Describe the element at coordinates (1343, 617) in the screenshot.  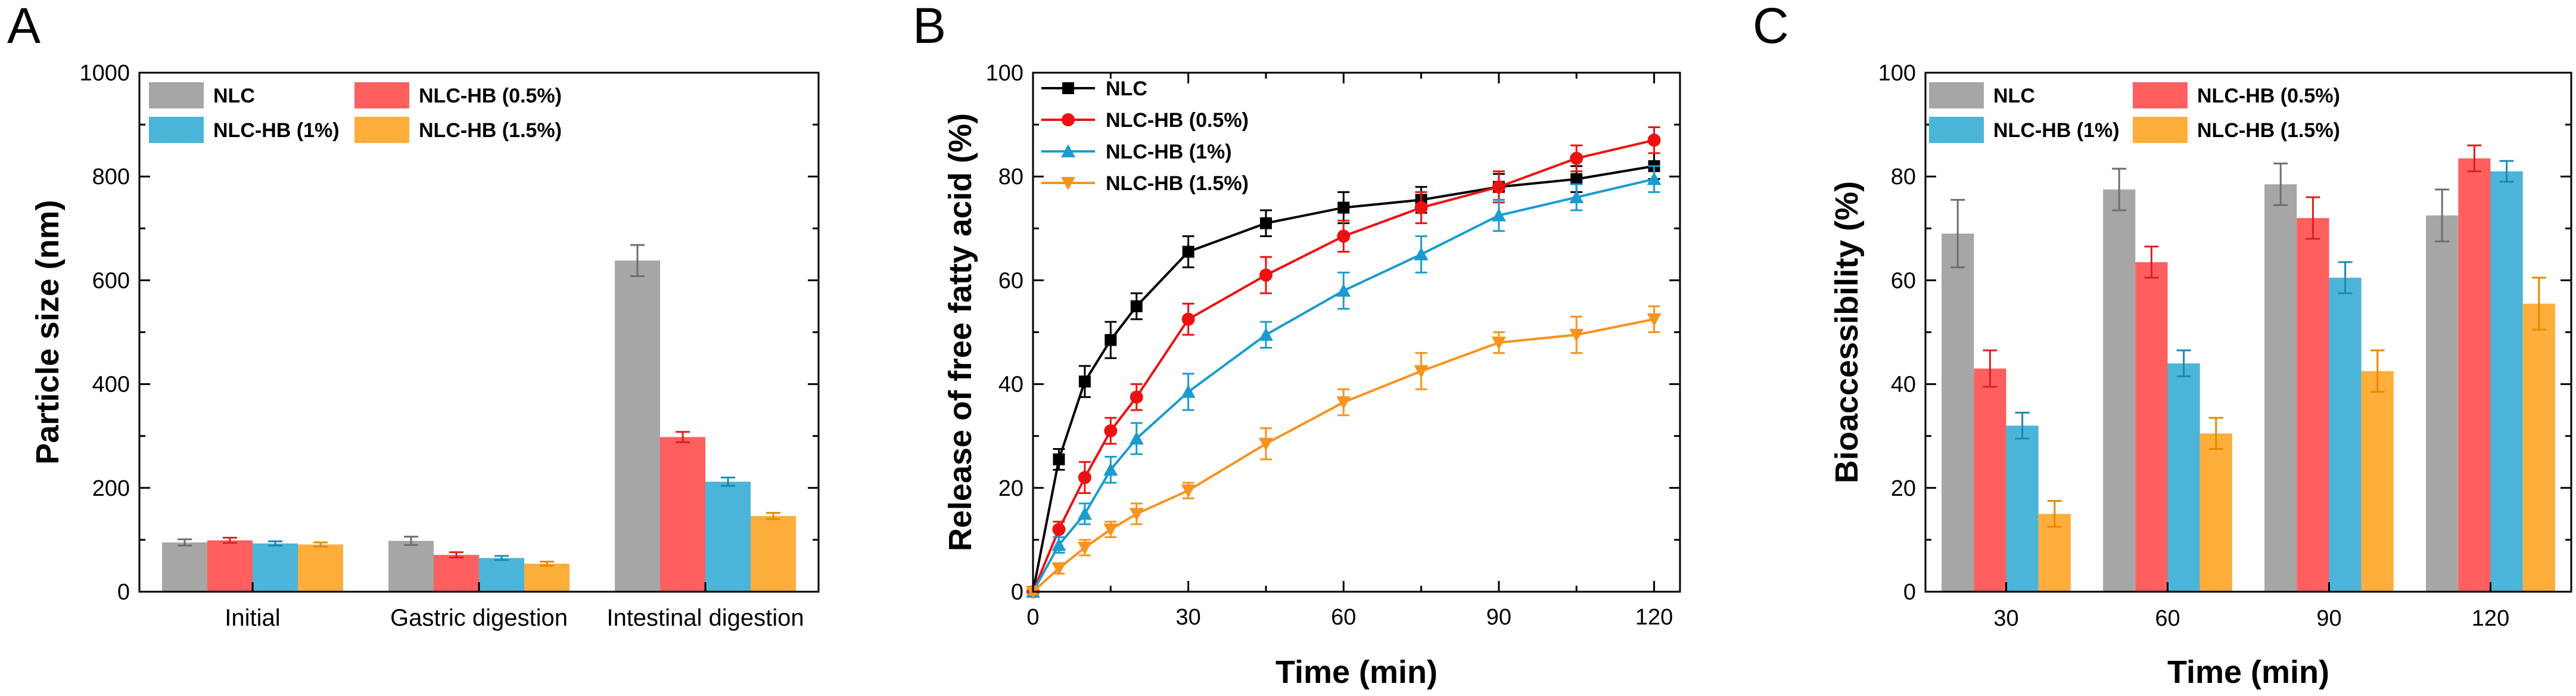
I see `x-tick-label: 60` at that location.